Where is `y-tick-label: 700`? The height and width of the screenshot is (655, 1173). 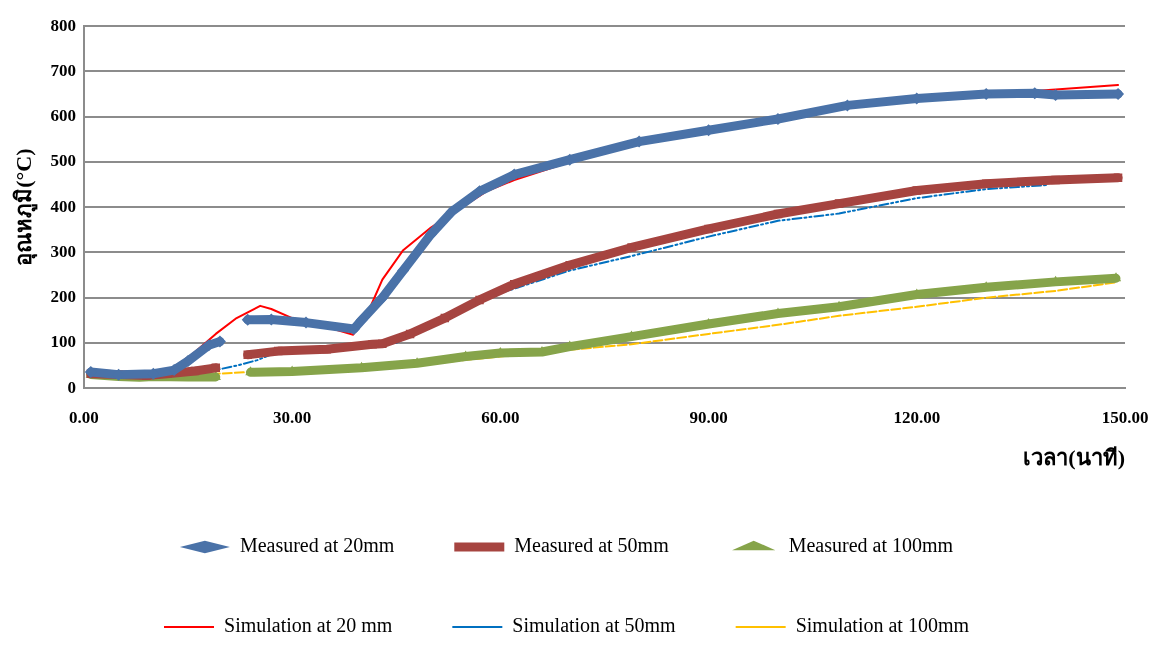
y-tick-label: 700 is located at coordinates (63, 70).